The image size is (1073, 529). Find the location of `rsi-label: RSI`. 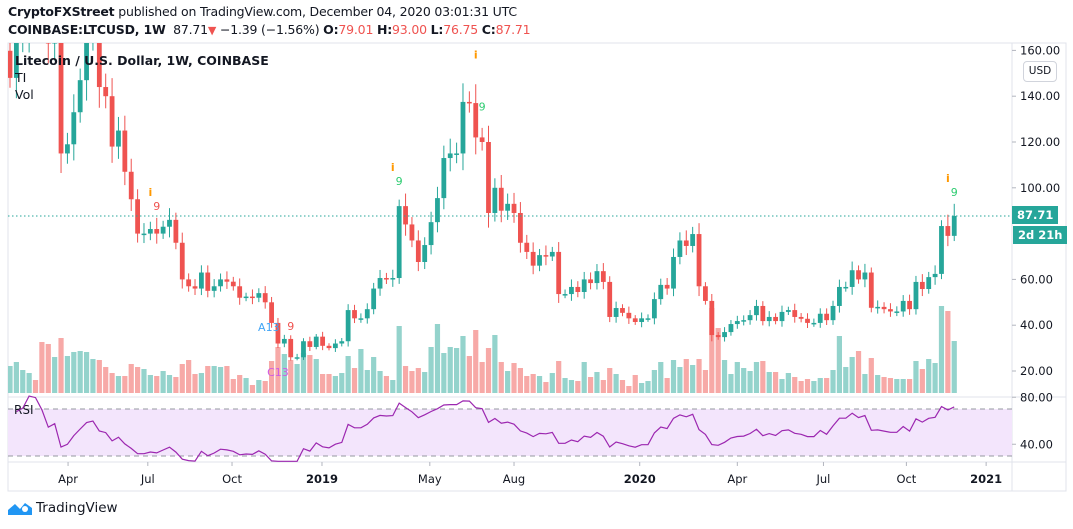

rsi-label: RSI is located at coordinates (24, 410).